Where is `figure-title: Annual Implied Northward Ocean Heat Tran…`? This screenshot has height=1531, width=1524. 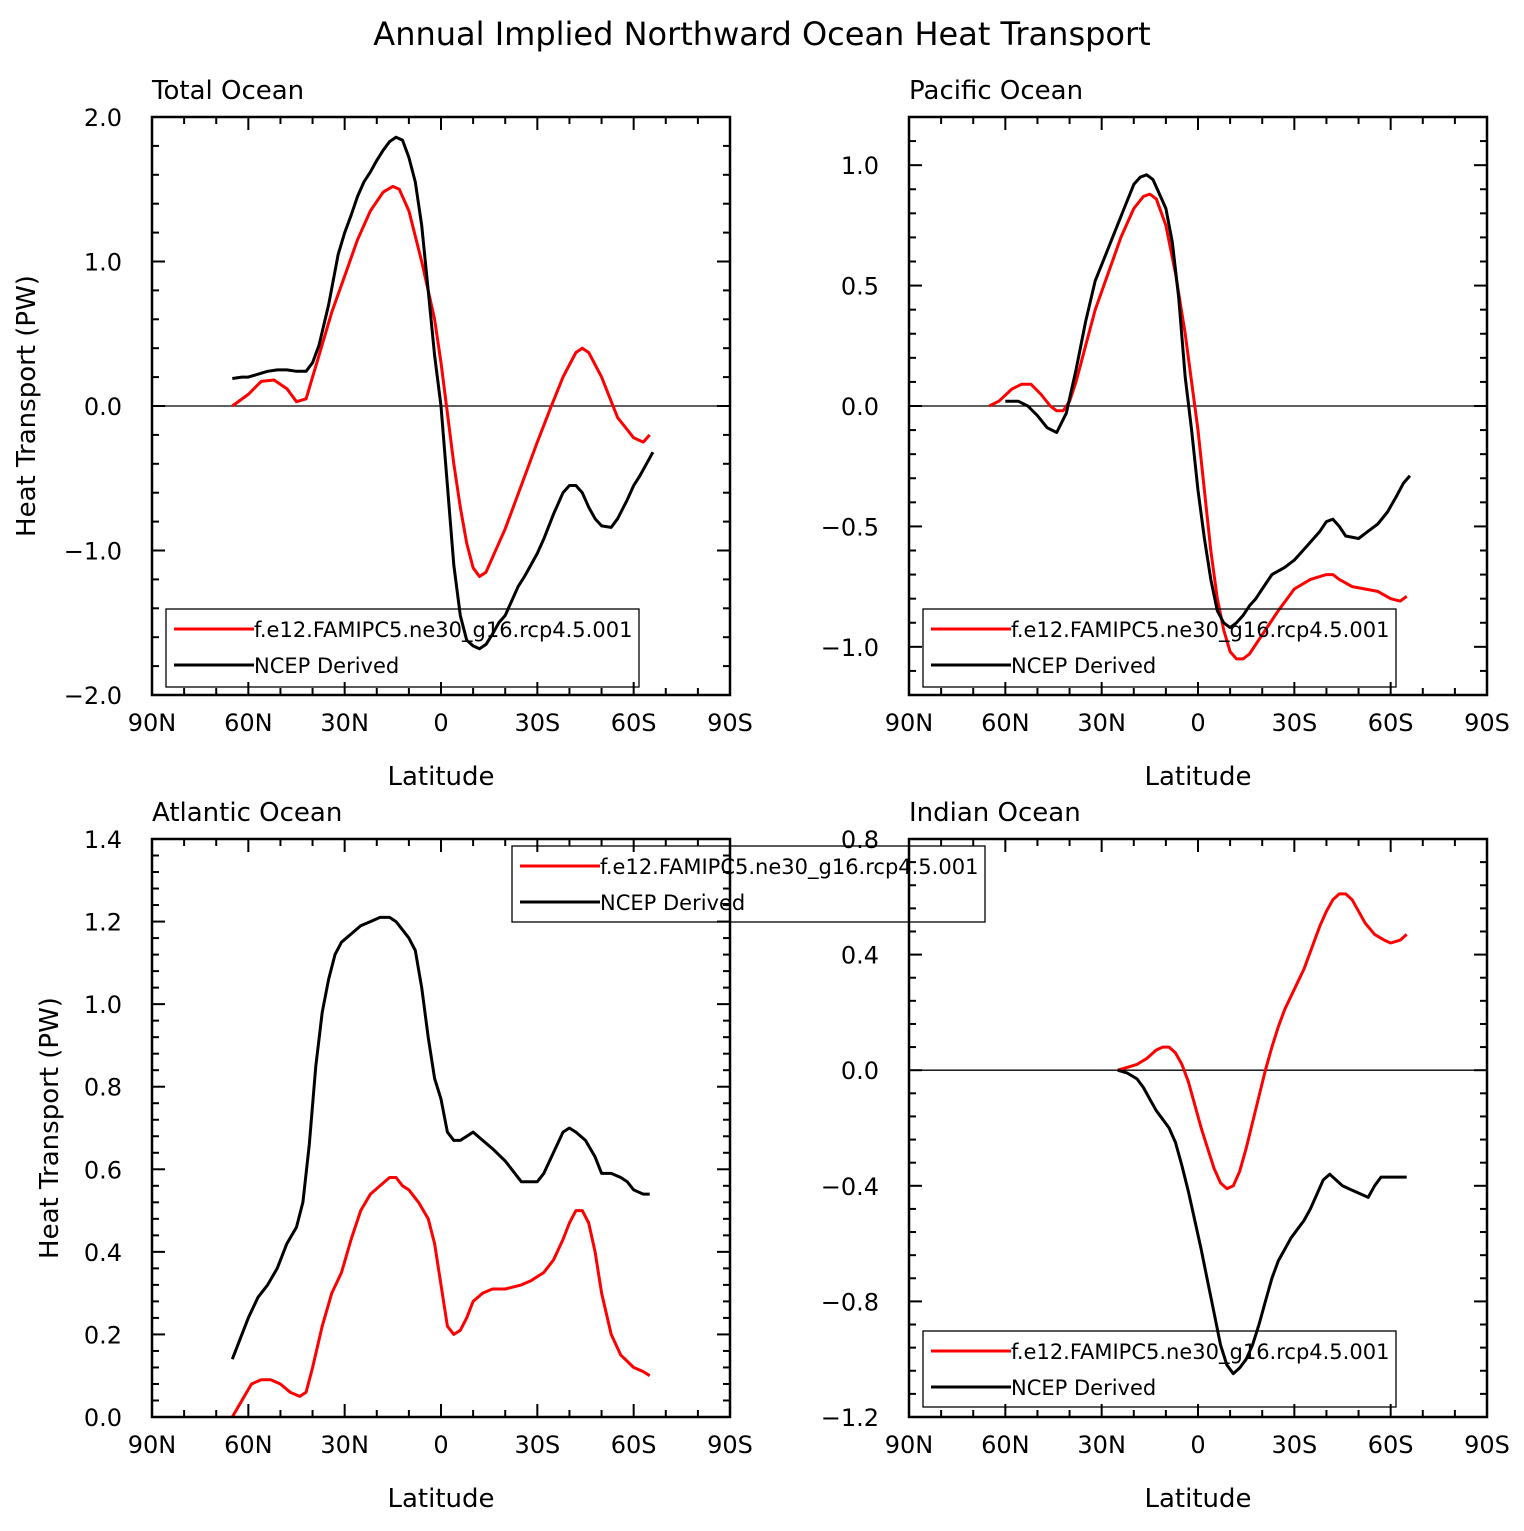 figure-title: Annual Implied Northward Ocean Heat Tran… is located at coordinates (761, 34).